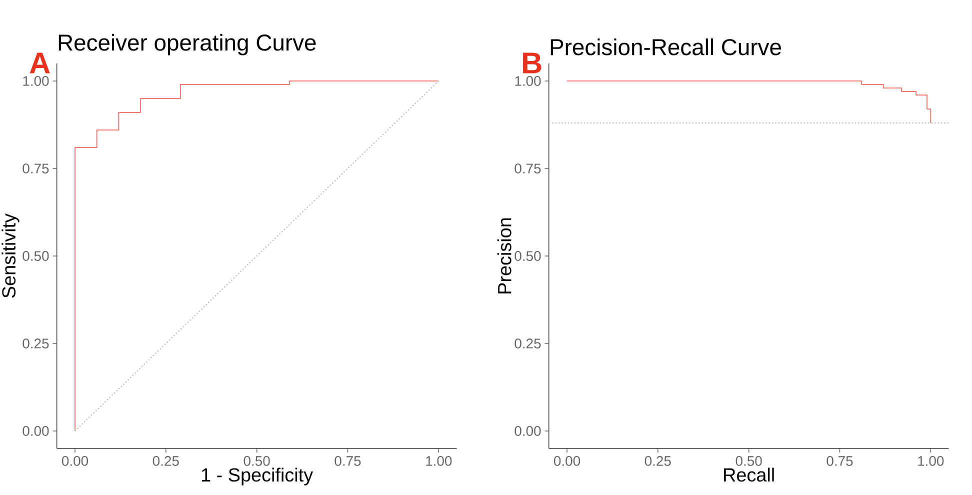 The height and width of the screenshot is (495, 972). What do you see at coordinates (504, 256) in the screenshot?
I see `y-axis-title: Precision` at bounding box center [504, 256].